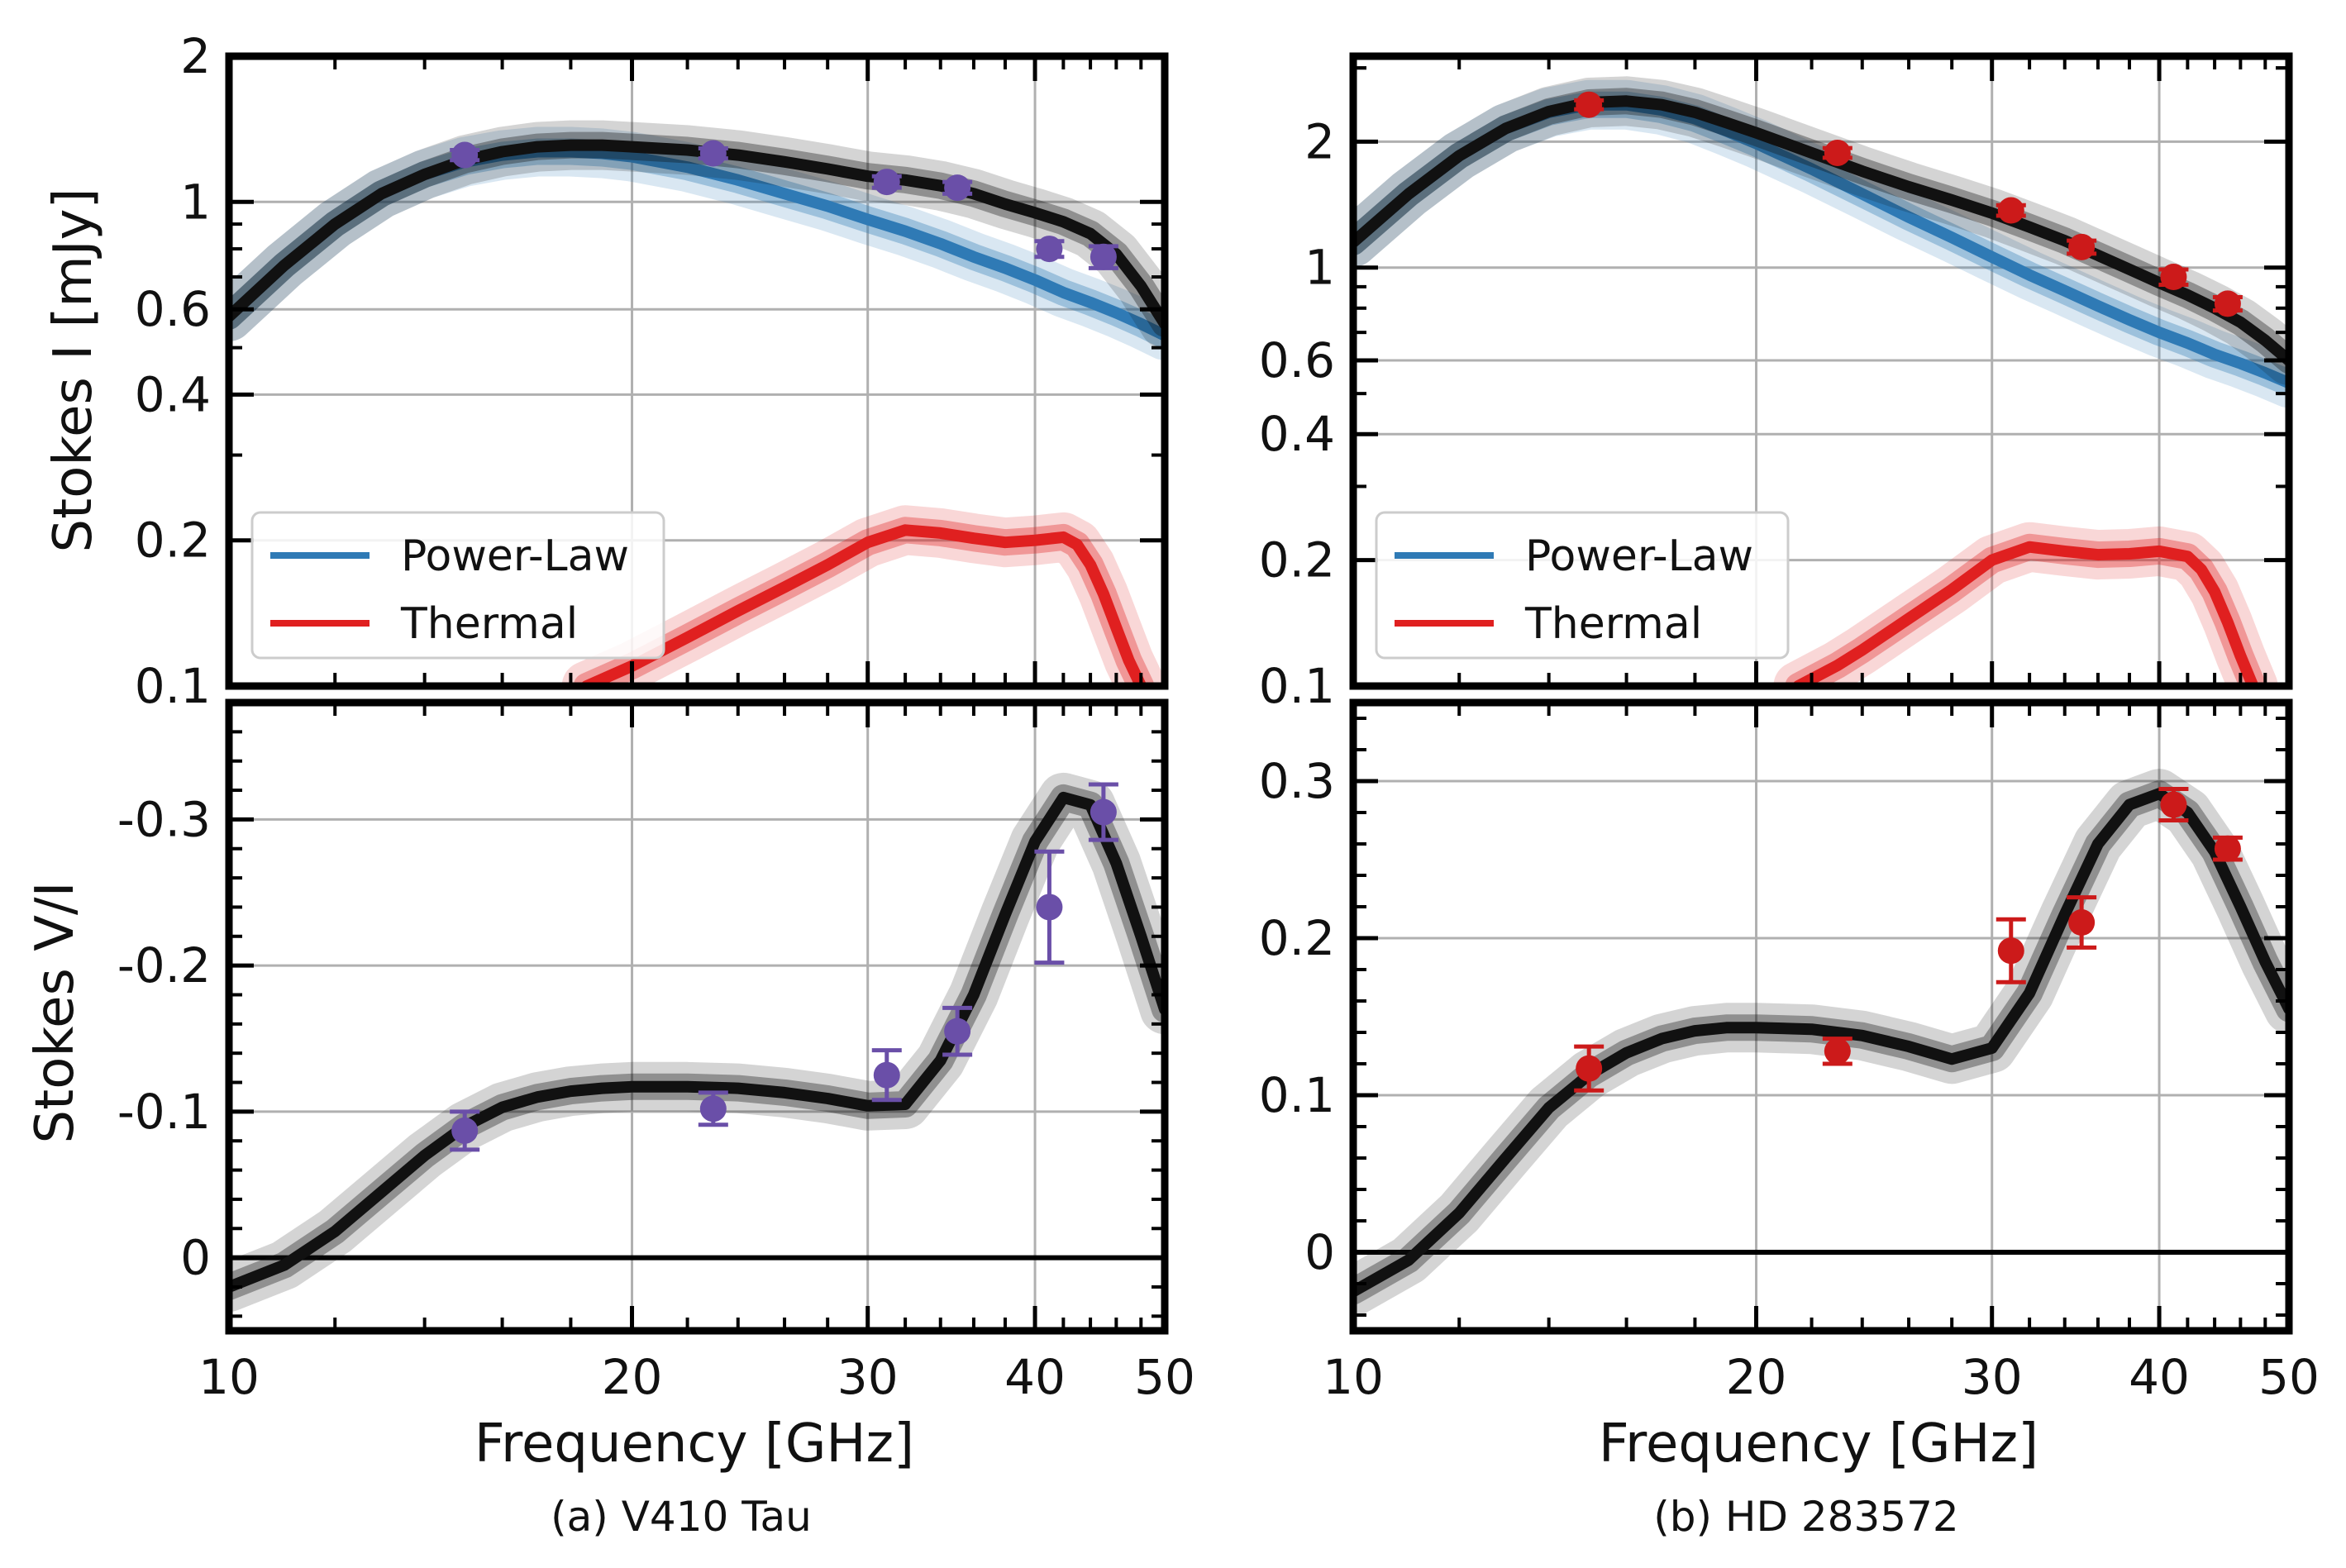  I want to click on x-axis-label-a: Frequency [GHz], so click(694, 1444).